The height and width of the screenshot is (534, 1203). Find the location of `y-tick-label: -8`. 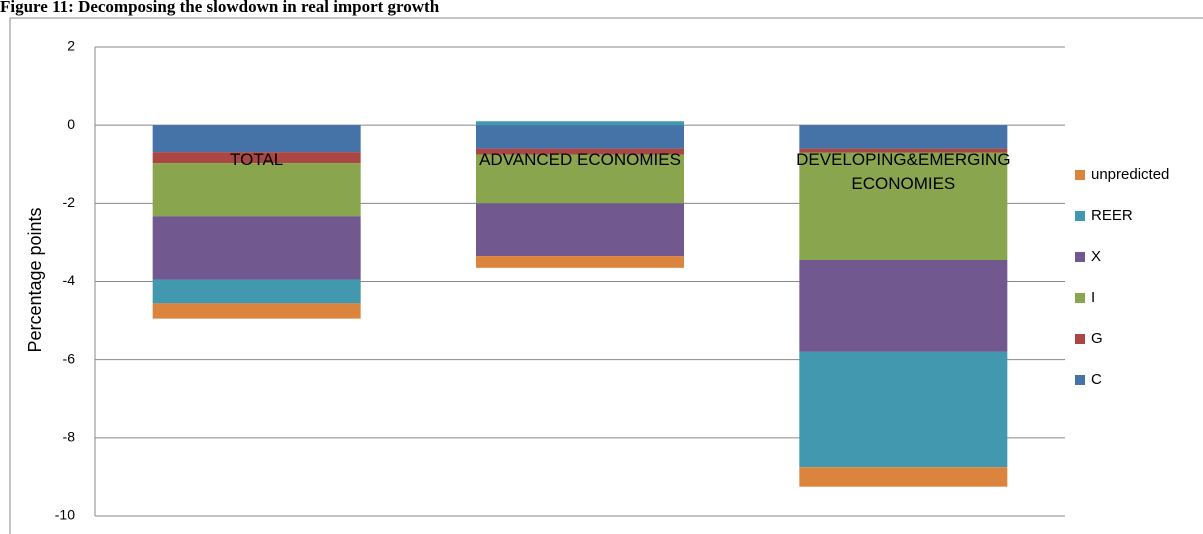

y-tick-label: -8 is located at coordinates (69, 437).